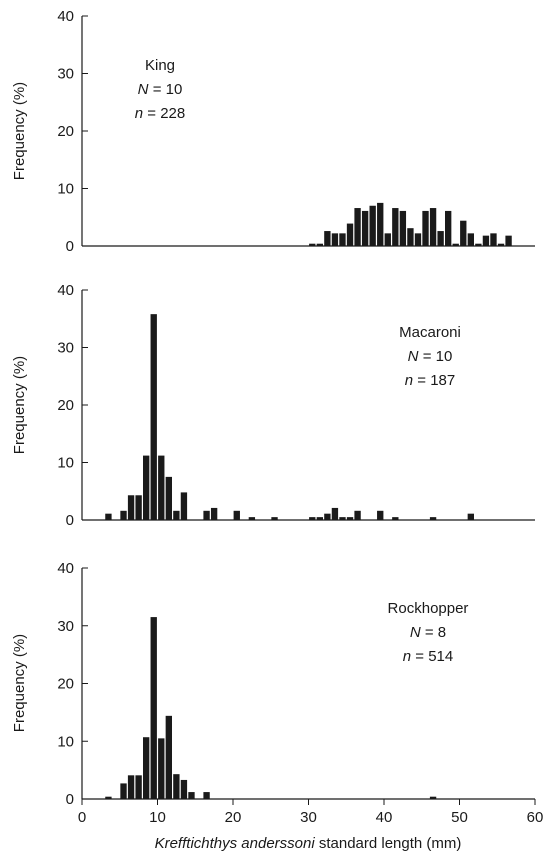  Describe the element at coordinates (19, 131) in the screenshot. I see `panel-king-y-axis-title: Frequency (%)` at that location.